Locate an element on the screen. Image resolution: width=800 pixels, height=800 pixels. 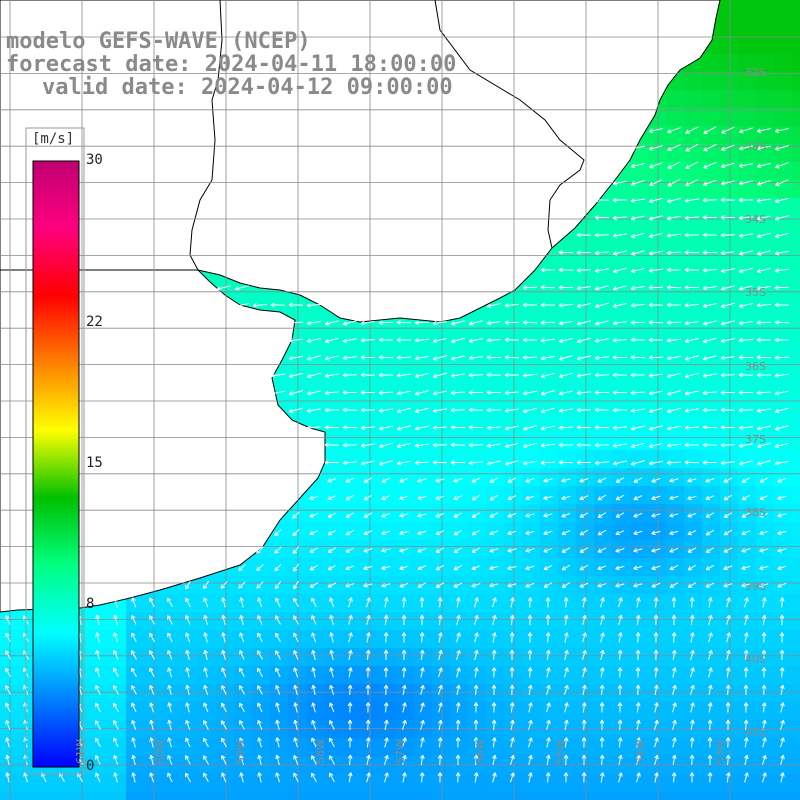
colorbar-gradient is located at coordinates (56, 464).